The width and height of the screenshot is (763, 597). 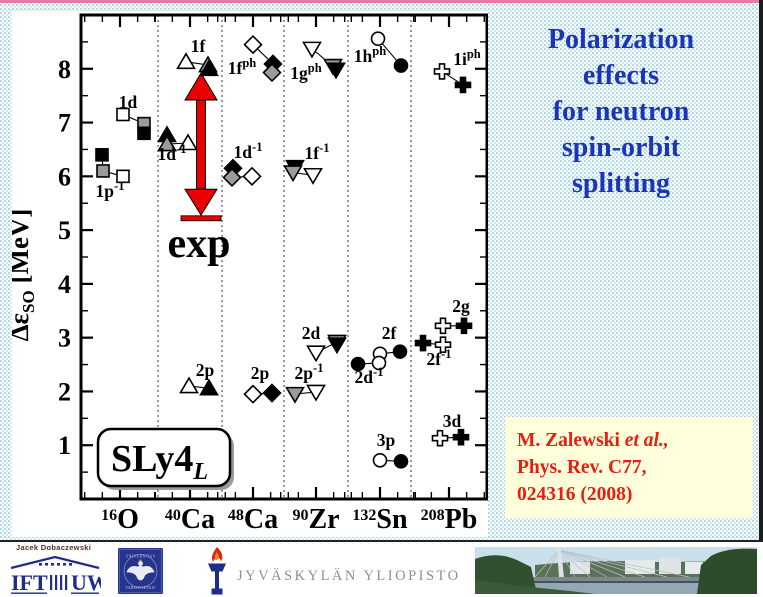 I want to click on x-category-label: 48Ca, so click(x=253, y=519).